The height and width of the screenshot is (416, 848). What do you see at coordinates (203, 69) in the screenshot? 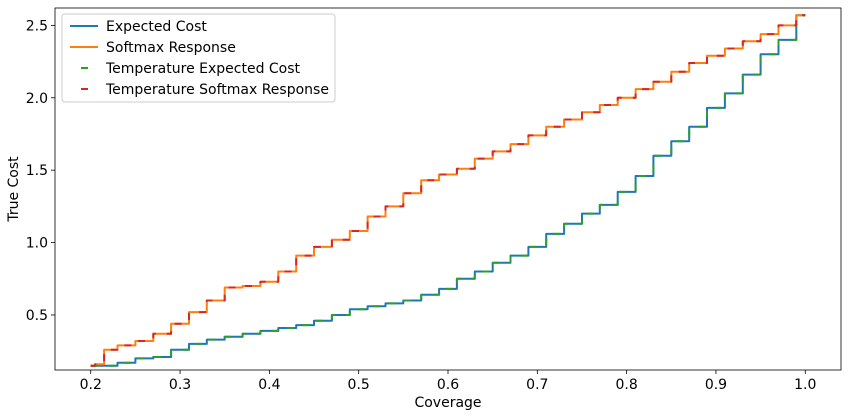
I see `legend-label: Temperature Expected Cost` at bounding box center [203, 69].